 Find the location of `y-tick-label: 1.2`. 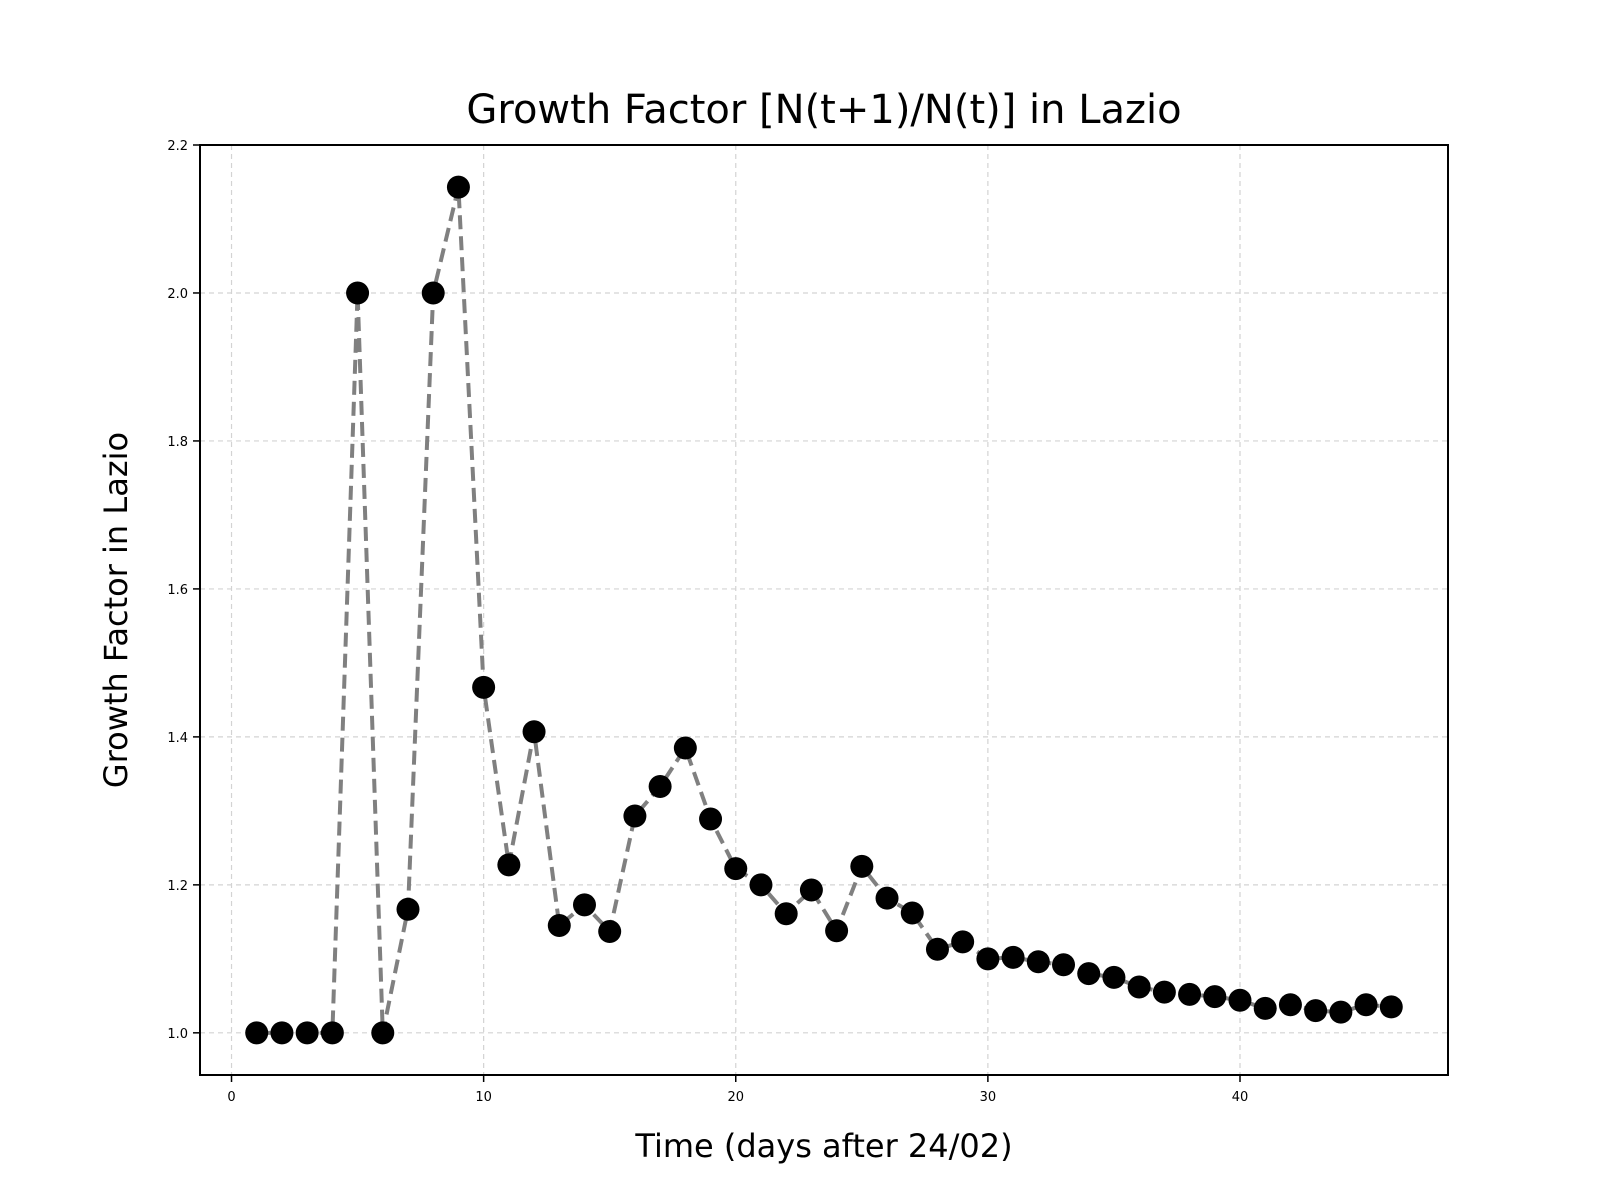

y-tick-label: 1.2 is located at coordinates (177, 886).